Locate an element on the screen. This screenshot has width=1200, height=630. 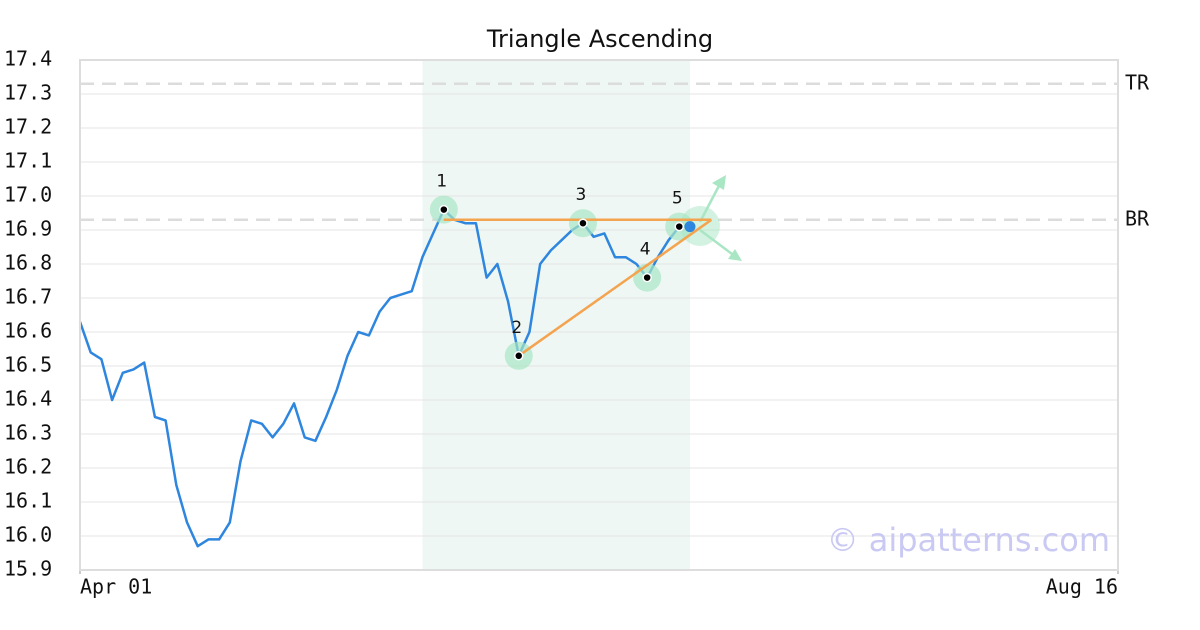
pattern-point-label: 2 is located at coordinates (516, 328).